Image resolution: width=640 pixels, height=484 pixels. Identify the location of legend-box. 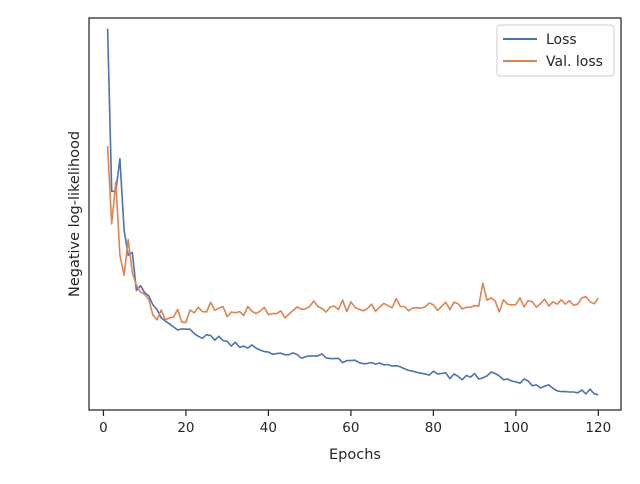
(555, 50).